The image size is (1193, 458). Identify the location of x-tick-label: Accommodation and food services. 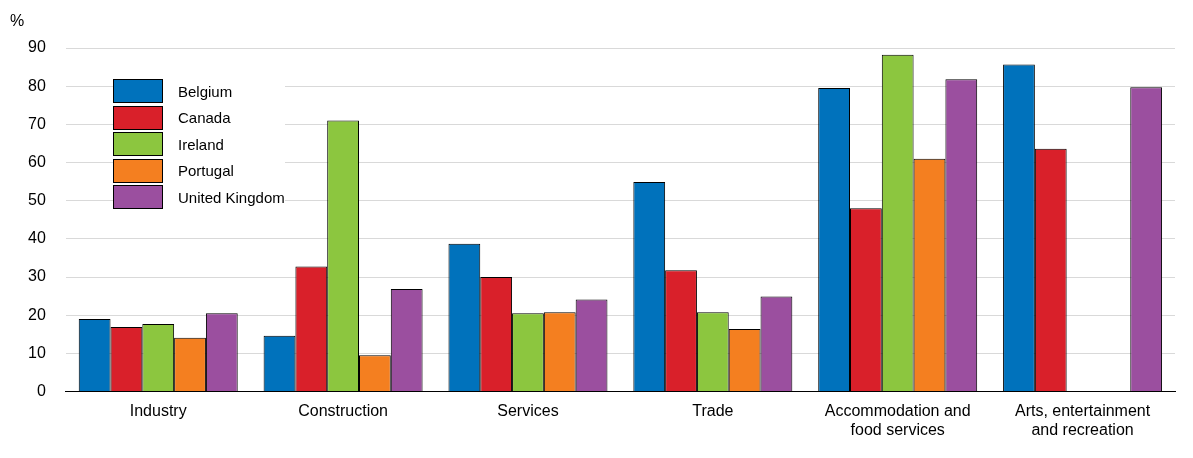
(897, 419).